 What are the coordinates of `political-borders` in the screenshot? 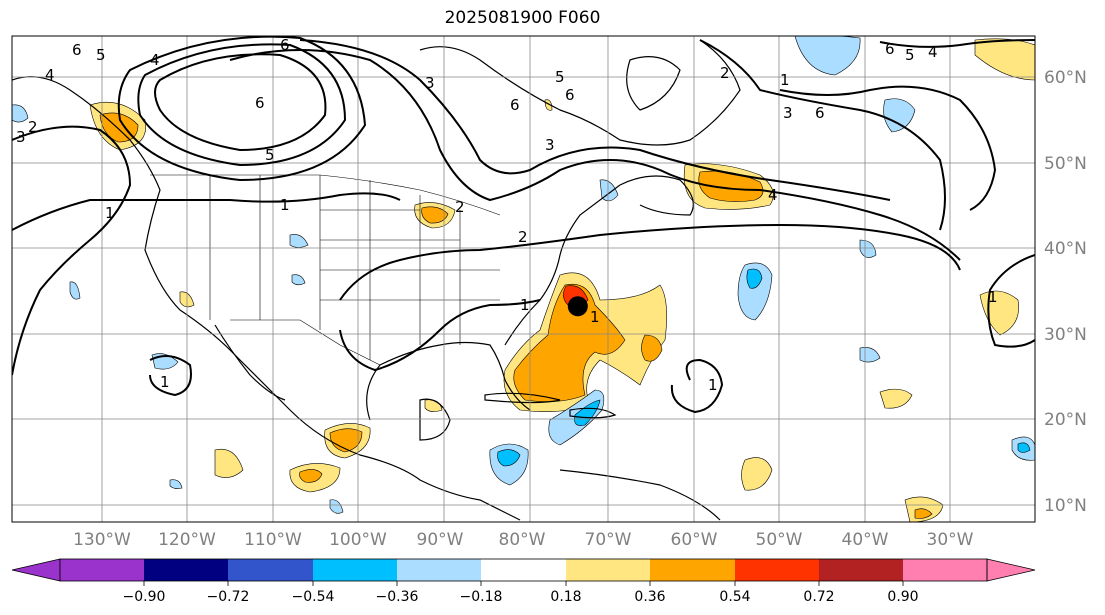 It's located at (325, 270).